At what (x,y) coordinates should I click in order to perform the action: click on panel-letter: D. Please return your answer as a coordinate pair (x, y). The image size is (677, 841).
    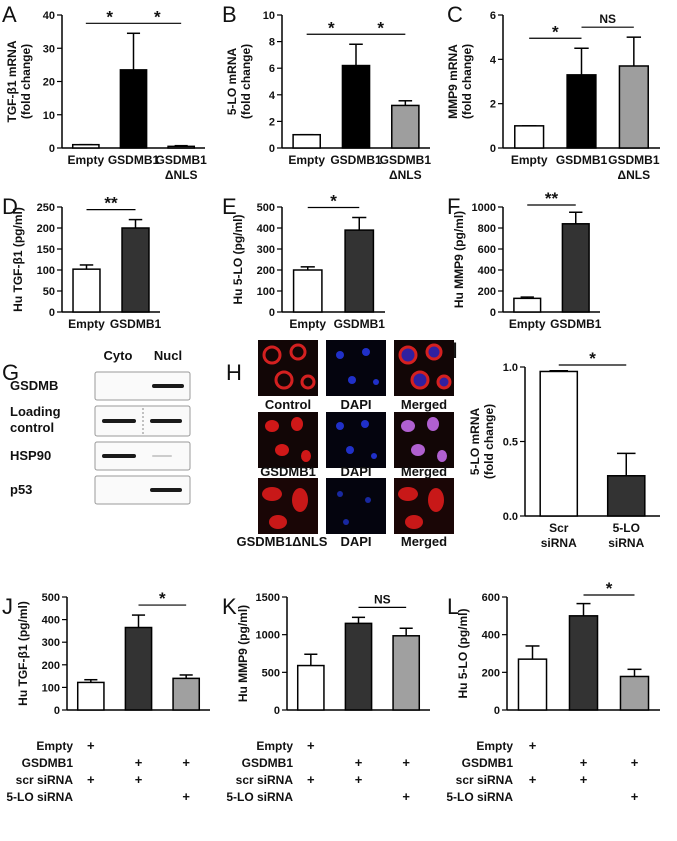
    Looking at the image, I should click on (10, 206).